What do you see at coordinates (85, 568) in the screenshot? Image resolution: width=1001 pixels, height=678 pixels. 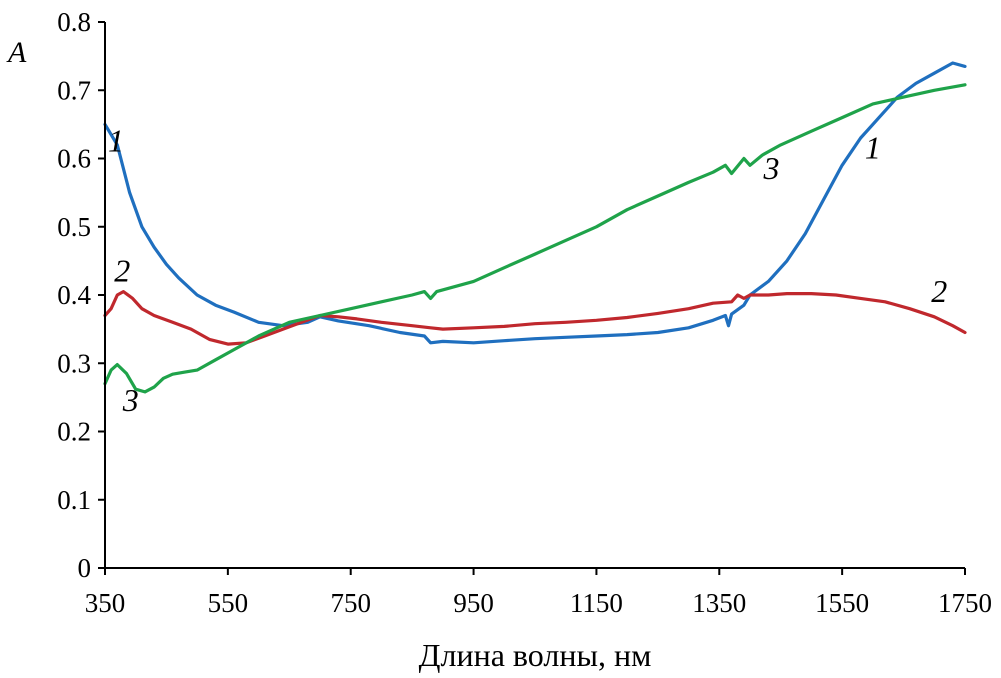 I see `y-tick-label: 0` at bounding box center [85, 568].